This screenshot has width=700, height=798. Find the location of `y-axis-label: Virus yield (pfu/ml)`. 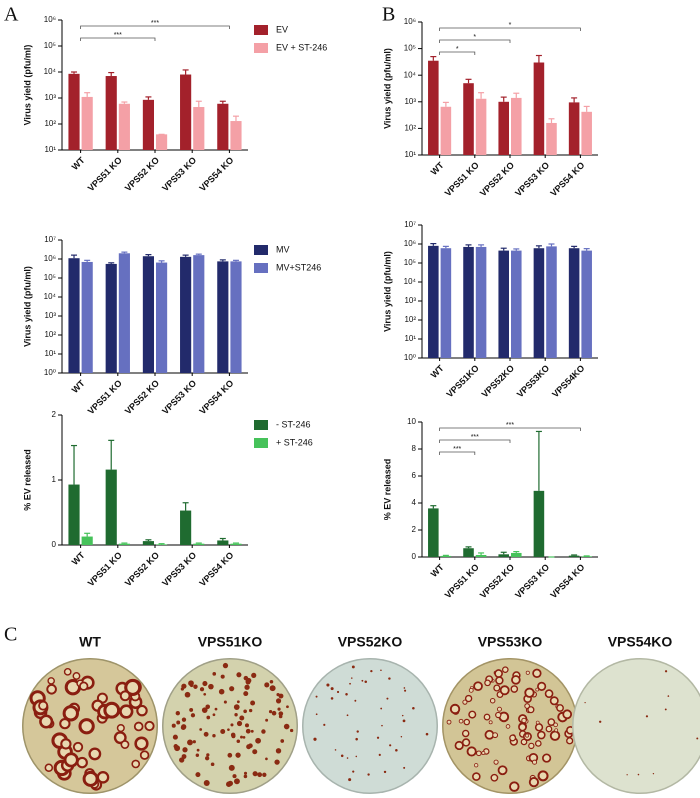

y-axis-label: Virus yield (pfu/ml) is located at coordinates (387, 291).